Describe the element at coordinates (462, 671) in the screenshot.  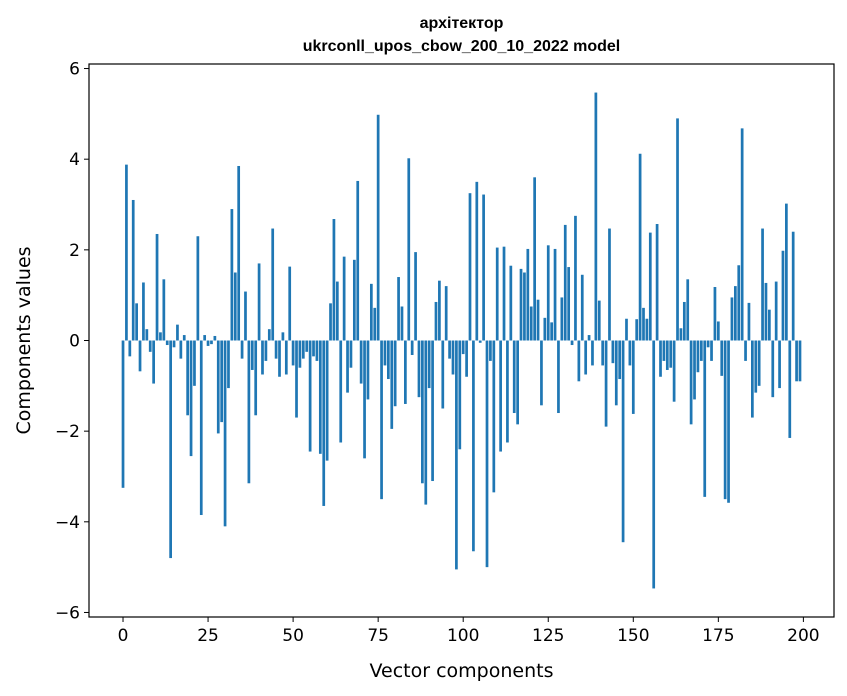
I see `x-axis-label: Vector components` at that location.